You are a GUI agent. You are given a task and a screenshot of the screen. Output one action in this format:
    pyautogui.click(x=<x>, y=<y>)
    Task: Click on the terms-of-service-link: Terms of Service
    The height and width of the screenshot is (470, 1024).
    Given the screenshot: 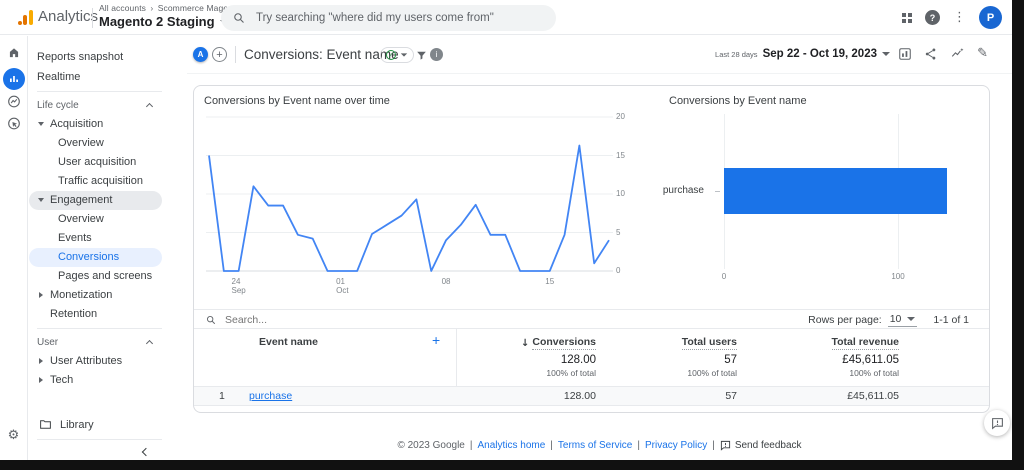 What is the action you would take?
    pyautogui.click(x=595, y=445)
    